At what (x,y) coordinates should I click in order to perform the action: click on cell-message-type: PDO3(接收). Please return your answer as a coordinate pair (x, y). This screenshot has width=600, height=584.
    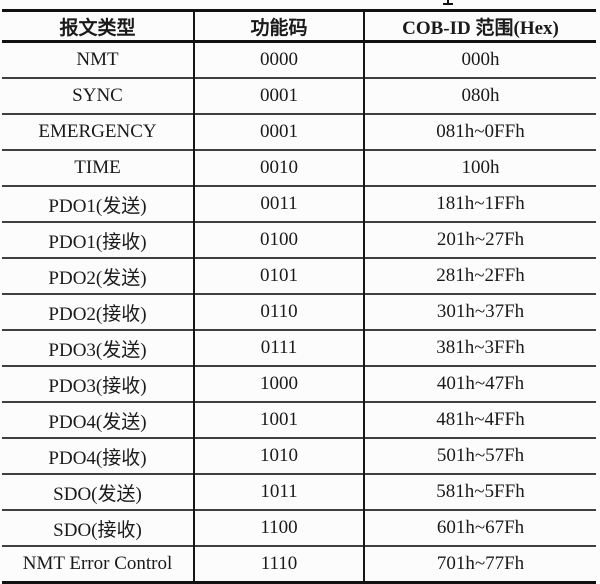
    Looking at the image, I should click on (98, 383).